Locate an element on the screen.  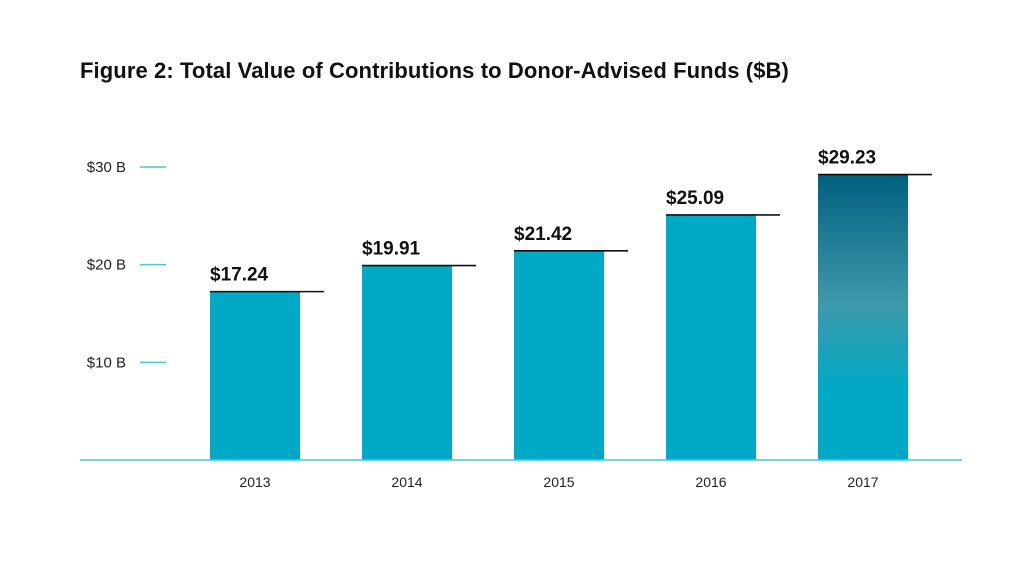
x-tick-label-2016: 2016 is located at coordinates (710, 482).